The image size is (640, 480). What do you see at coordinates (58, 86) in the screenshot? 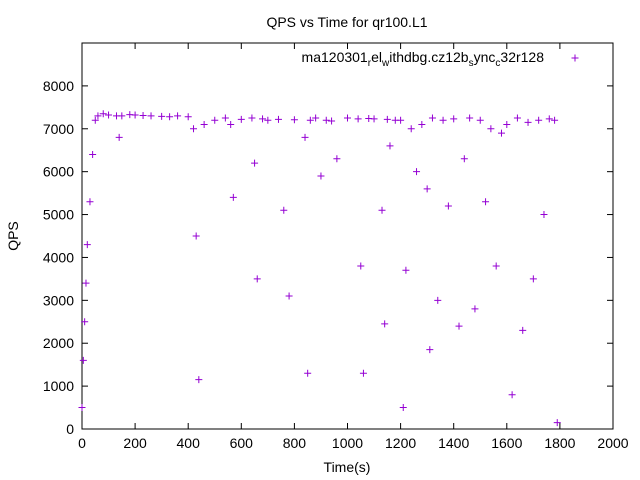
I see `y-tick-label: 8000` at bounding box center [58, 86].